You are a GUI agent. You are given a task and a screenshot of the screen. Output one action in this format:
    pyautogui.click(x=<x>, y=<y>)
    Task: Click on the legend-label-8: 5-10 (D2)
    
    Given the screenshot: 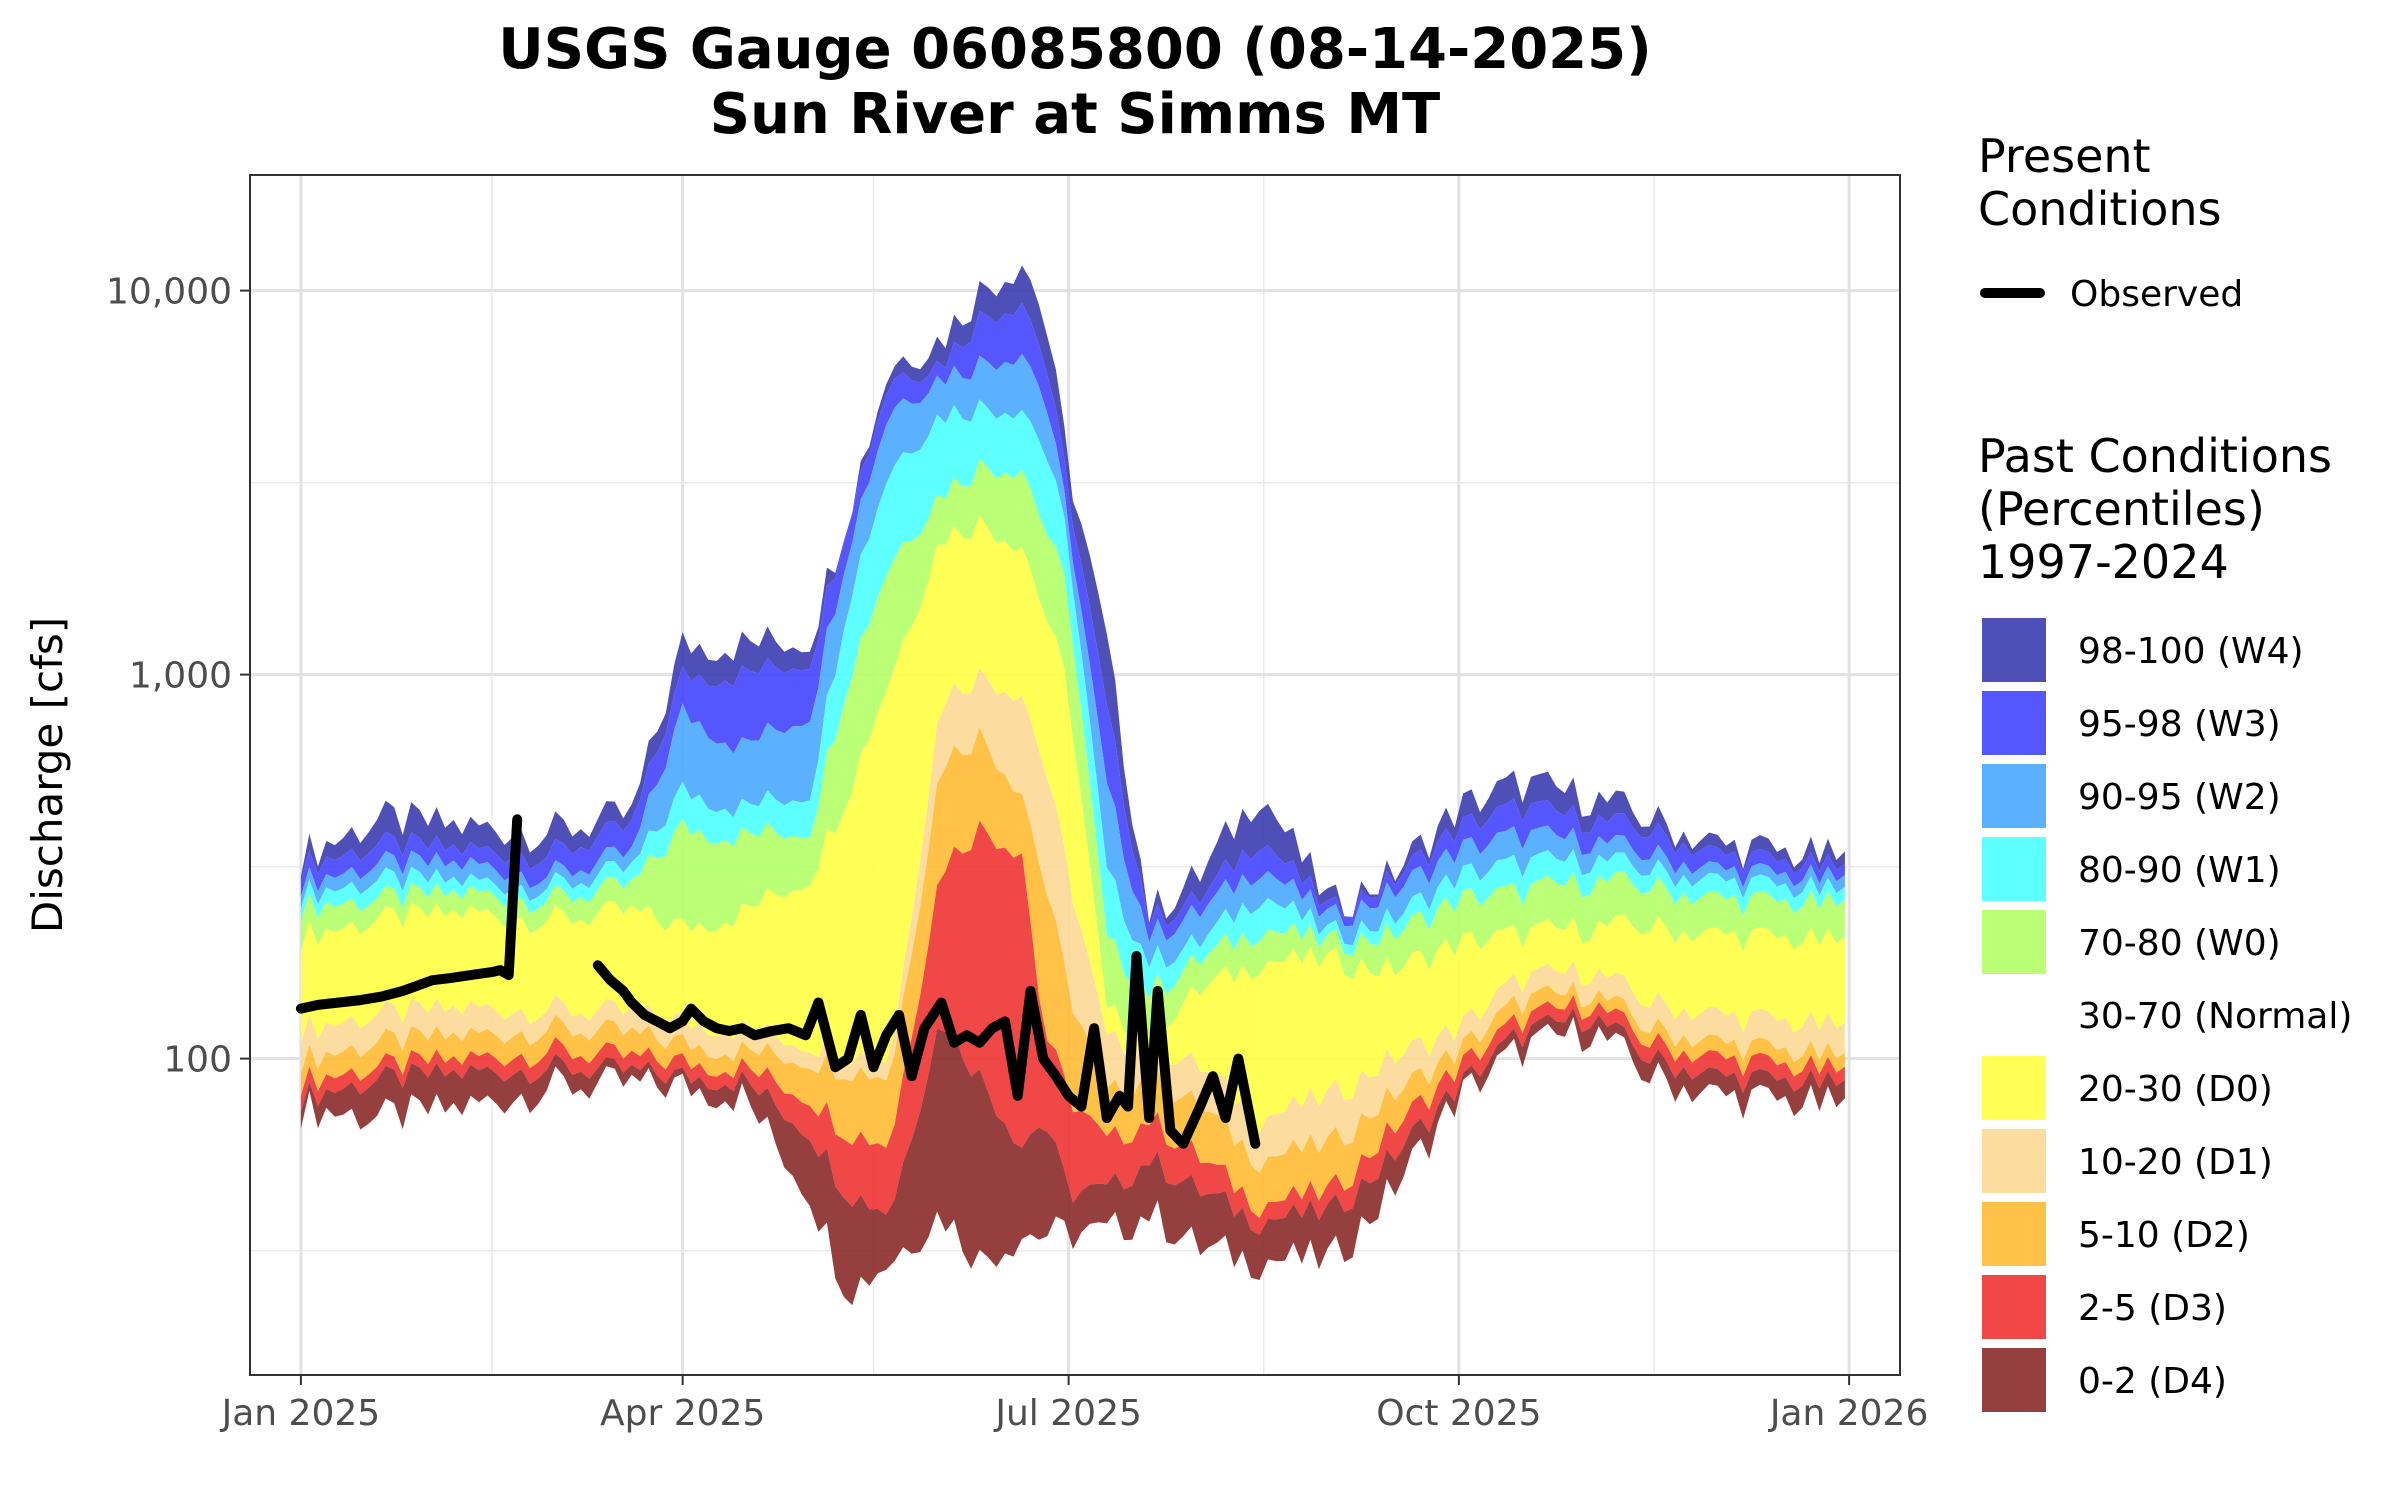 What is the action you would take?
    pyautogui.click(x=2164, y=1235)
    